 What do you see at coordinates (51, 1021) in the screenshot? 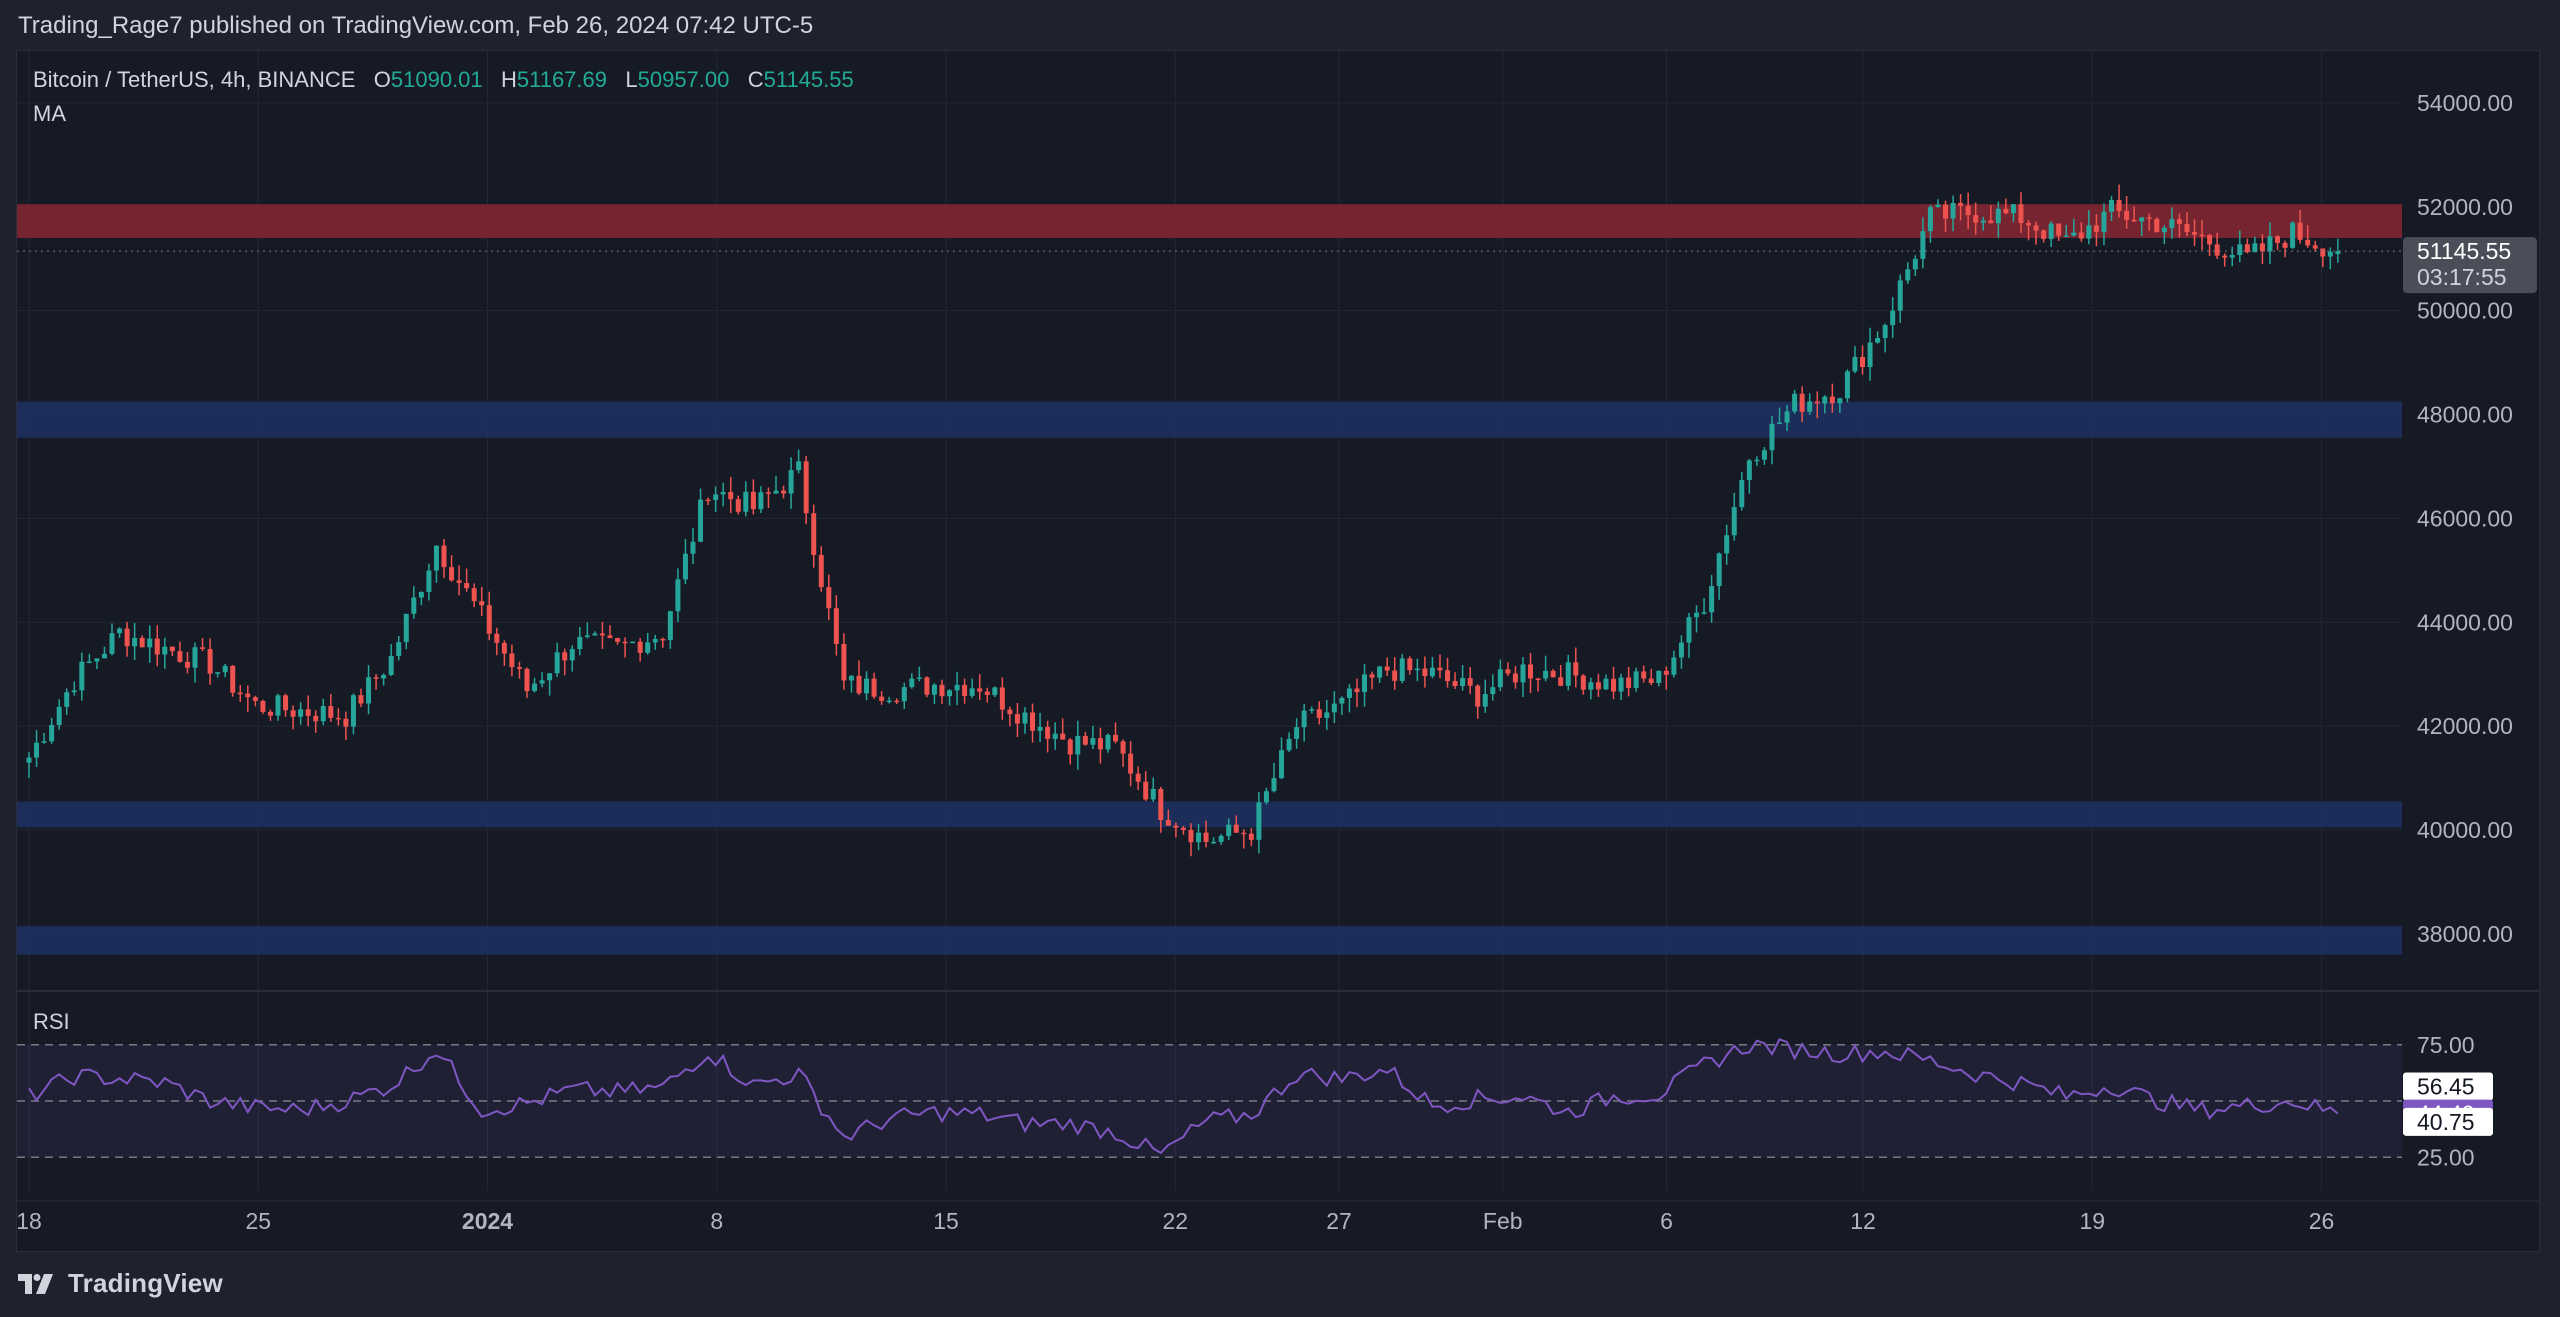
I see `rsi-indicator-label: RSI` at bounding box center [51, 1021].